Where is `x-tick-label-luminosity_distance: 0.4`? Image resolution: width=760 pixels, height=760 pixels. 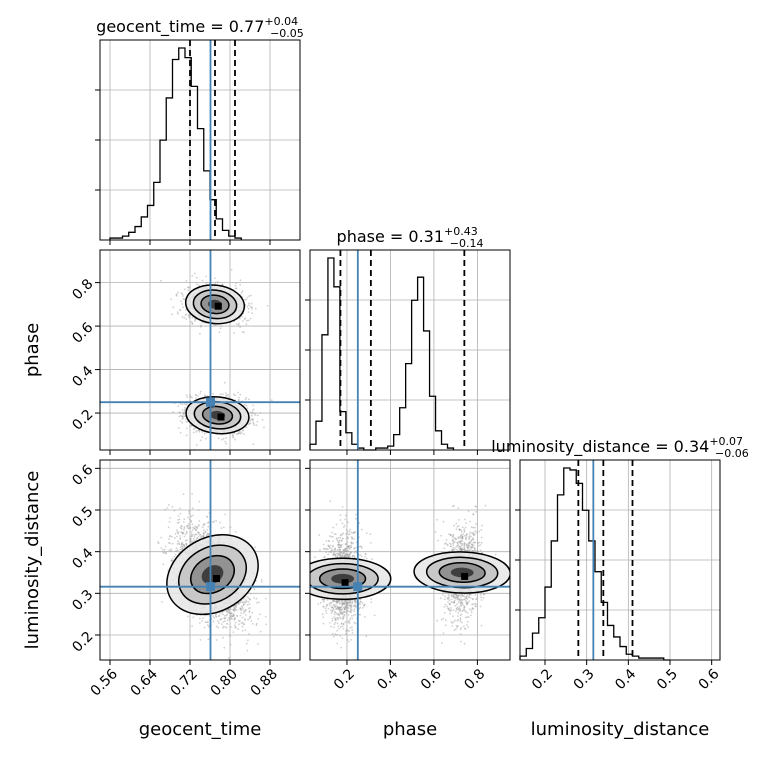 x-tick-label-luminosity_distance: 0.4 is located at coordinates (625, 679).